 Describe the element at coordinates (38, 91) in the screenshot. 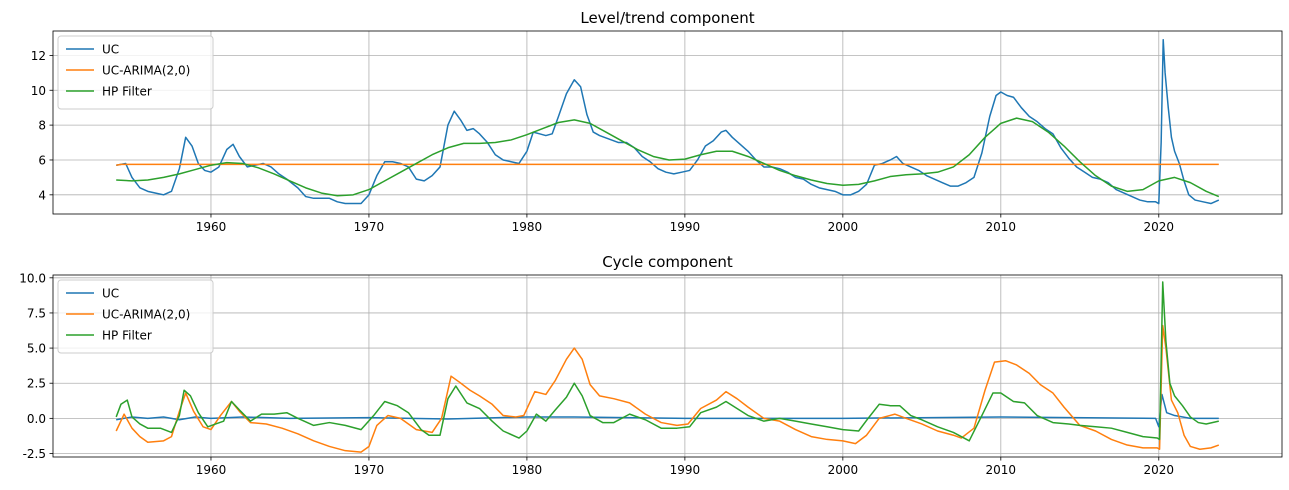

I see `y-tick-label: 10` at that location.